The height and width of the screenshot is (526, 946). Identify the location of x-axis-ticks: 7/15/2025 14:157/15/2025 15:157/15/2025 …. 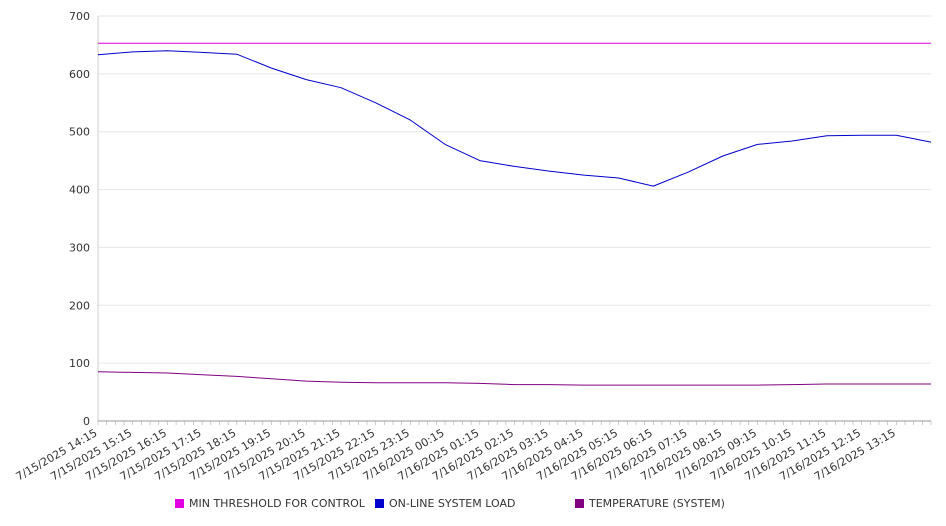
(473, 452).